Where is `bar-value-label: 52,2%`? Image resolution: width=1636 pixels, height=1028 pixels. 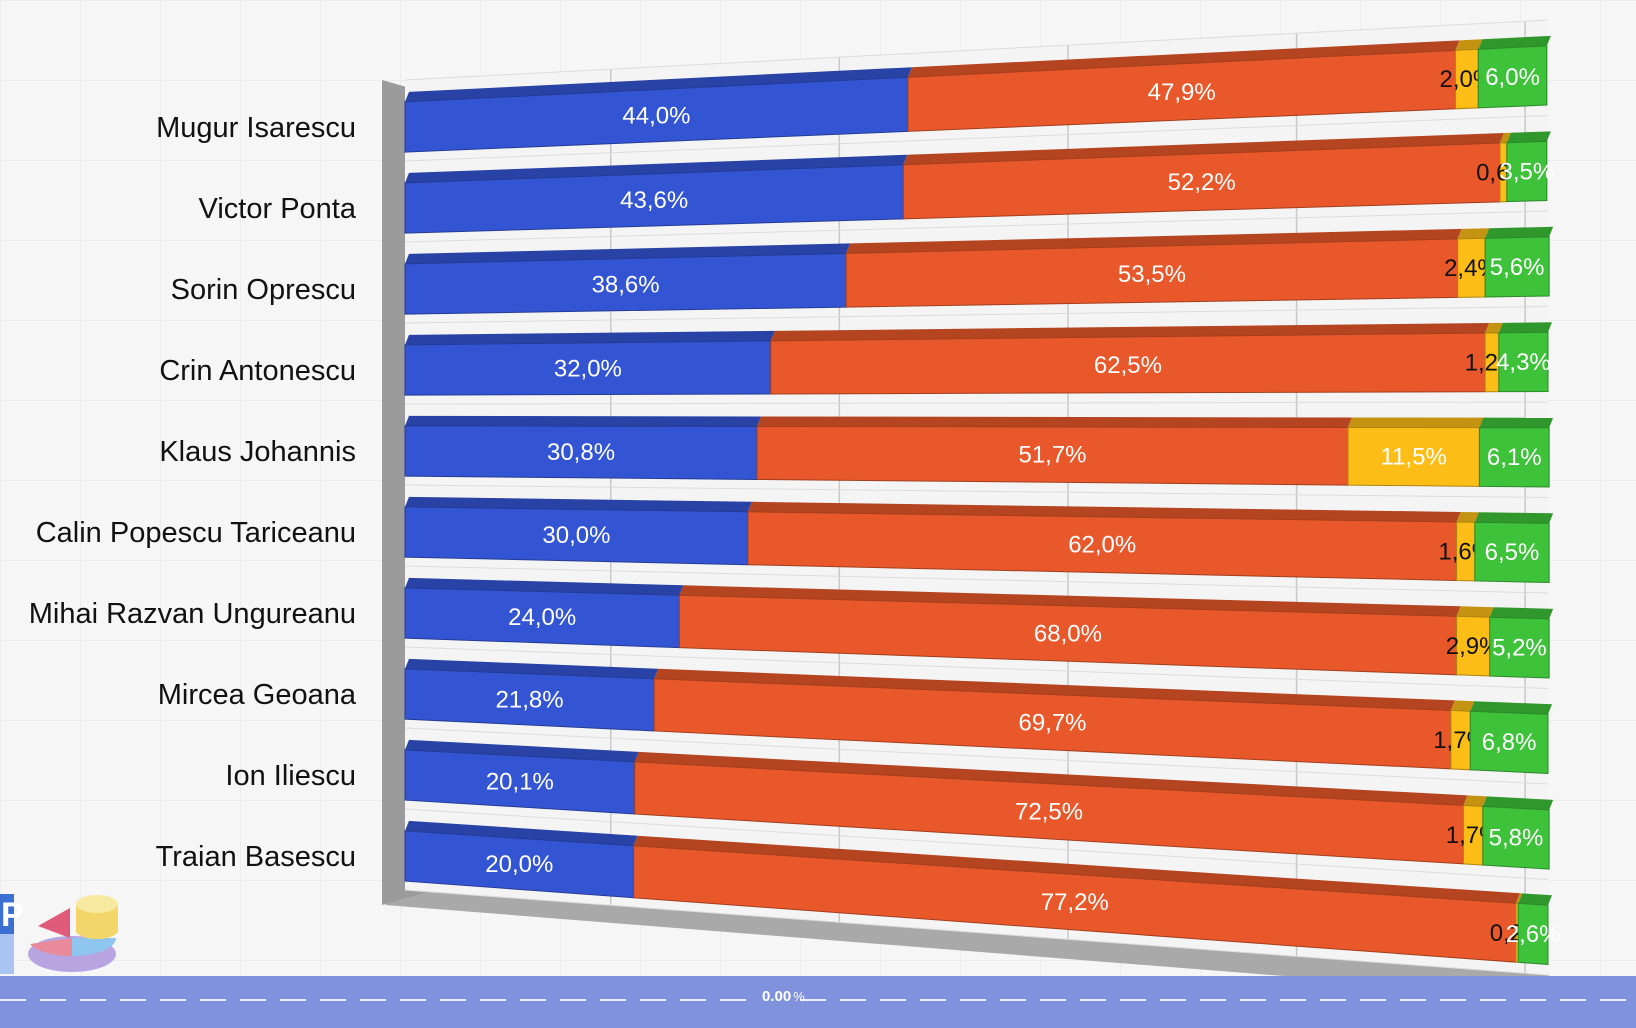 bar-value-label: 52,2% is located at coordinates (1202, 182).